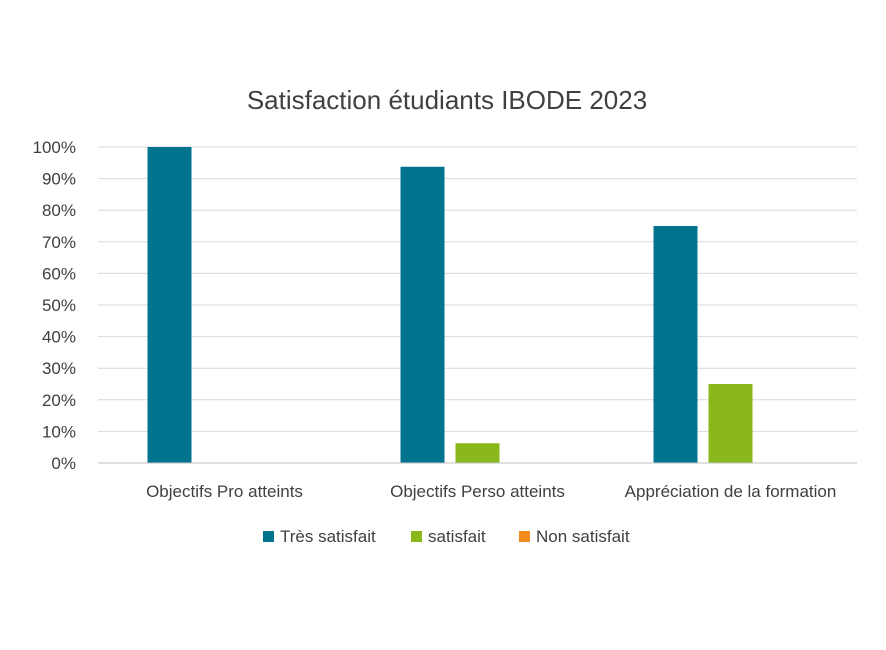 The width and height of the screenshot is (886, 650). I want to click on y-tick-label: 10%, so click(59, 431).